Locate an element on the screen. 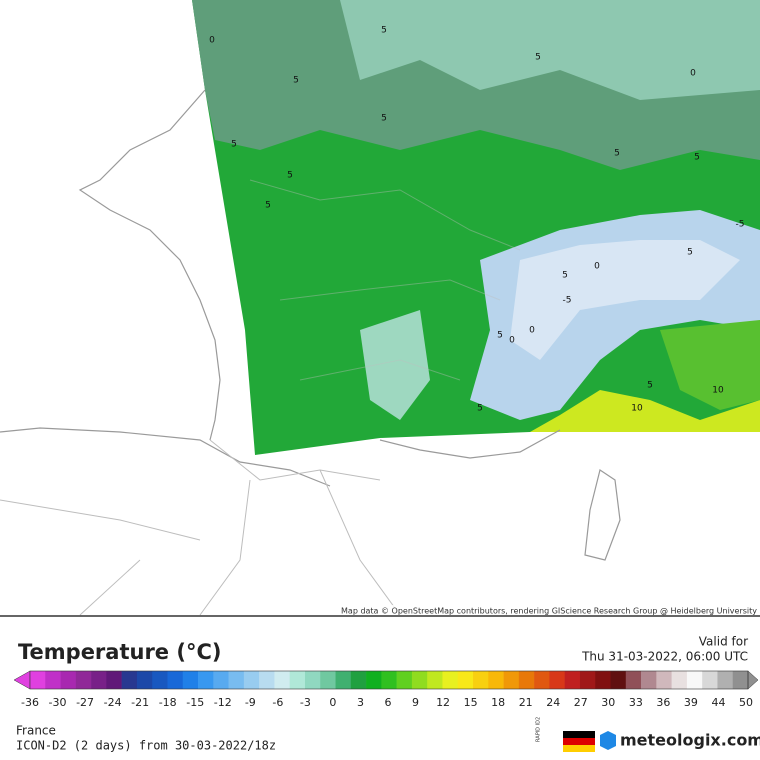 This screenshot has height=760, width=760. brand-logo is located at coordinates (608, 740).